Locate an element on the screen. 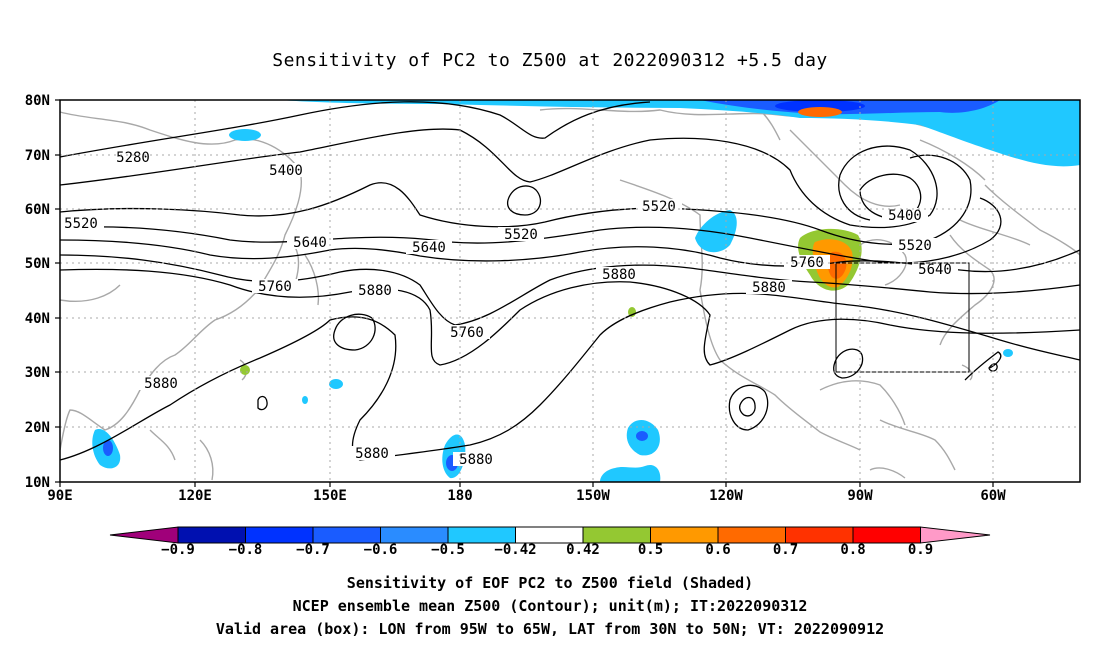 Image resolution: width=1100 pixels, height=650 pixels. colorbar-tick-label: −0.9 is located at coordinates (178, 550).